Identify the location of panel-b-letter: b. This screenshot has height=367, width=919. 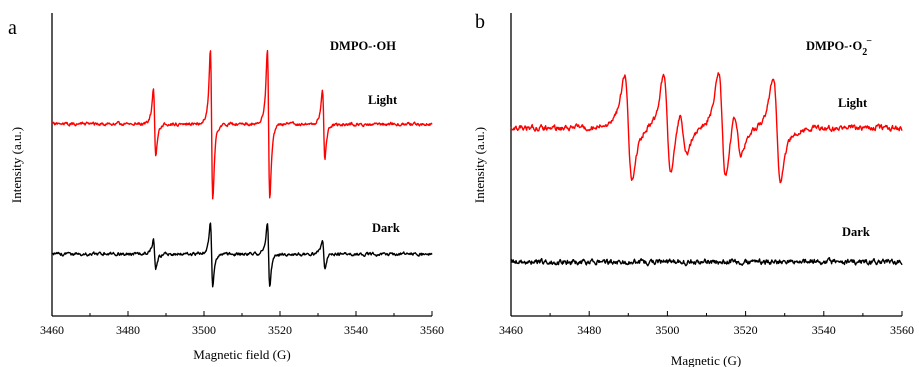
(480, 22).